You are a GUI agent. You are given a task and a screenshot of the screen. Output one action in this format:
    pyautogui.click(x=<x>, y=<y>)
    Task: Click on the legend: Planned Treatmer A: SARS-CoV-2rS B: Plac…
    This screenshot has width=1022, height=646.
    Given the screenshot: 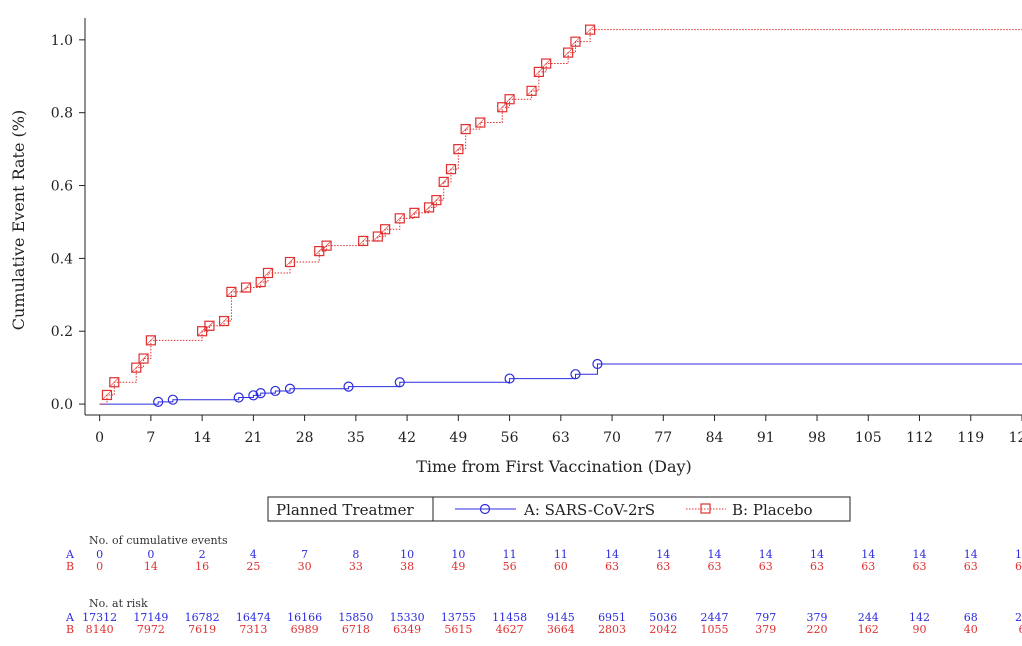 What is the action you would take?
    pyautogui.click(x=559, y=509)
    